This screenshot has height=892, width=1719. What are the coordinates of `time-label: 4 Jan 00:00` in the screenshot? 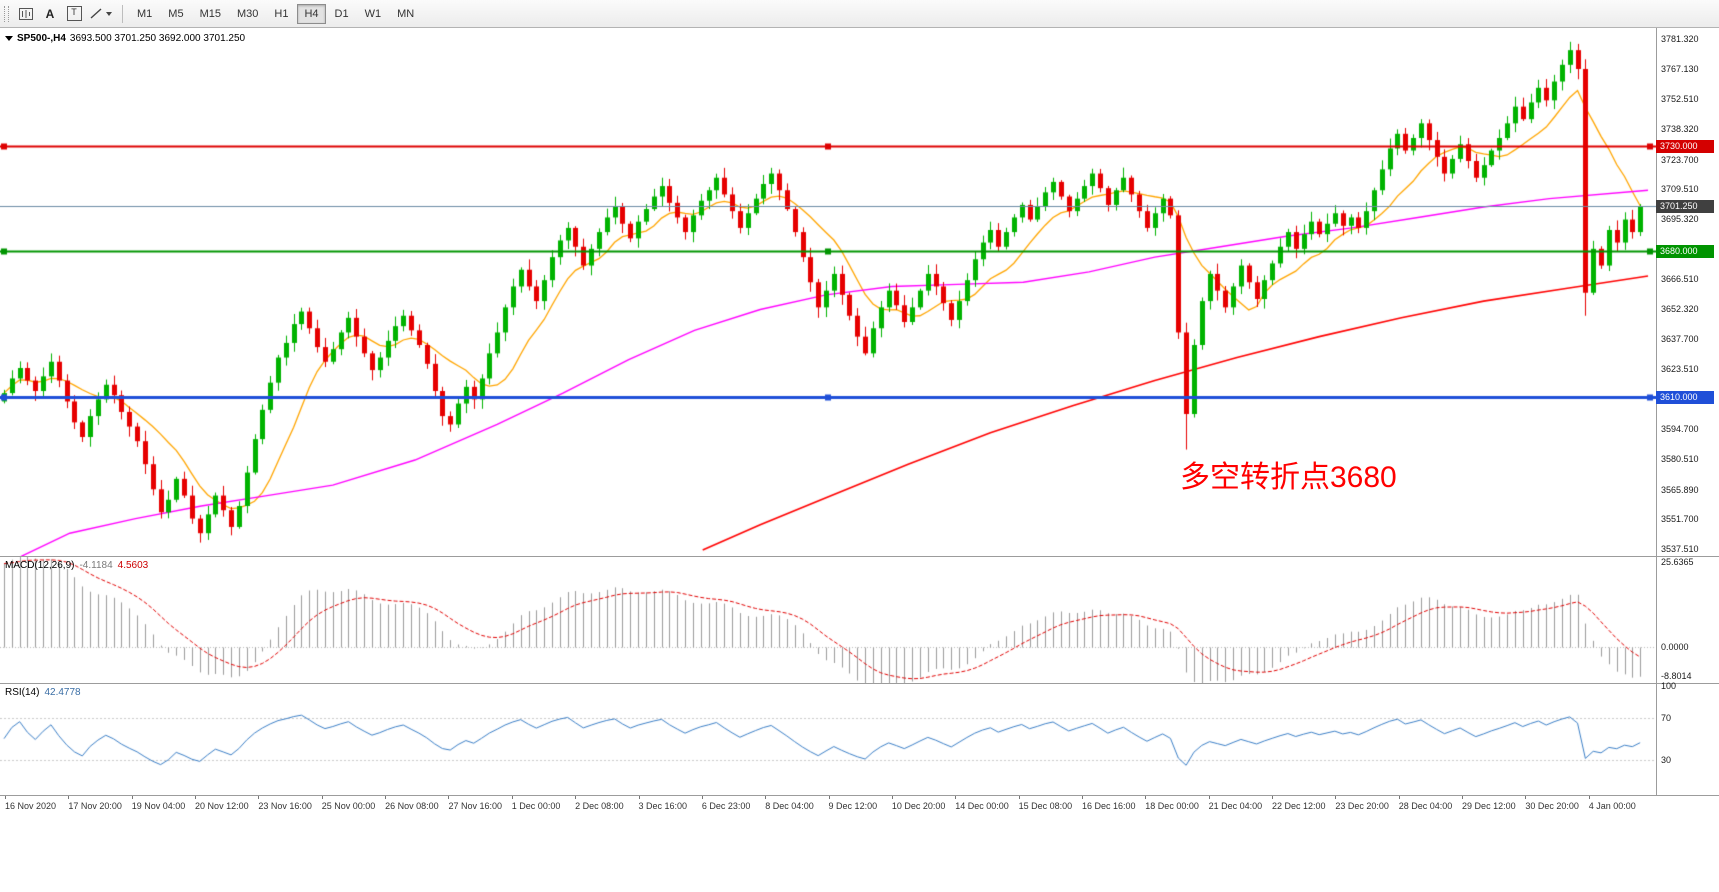 It's located at (1612, 806).